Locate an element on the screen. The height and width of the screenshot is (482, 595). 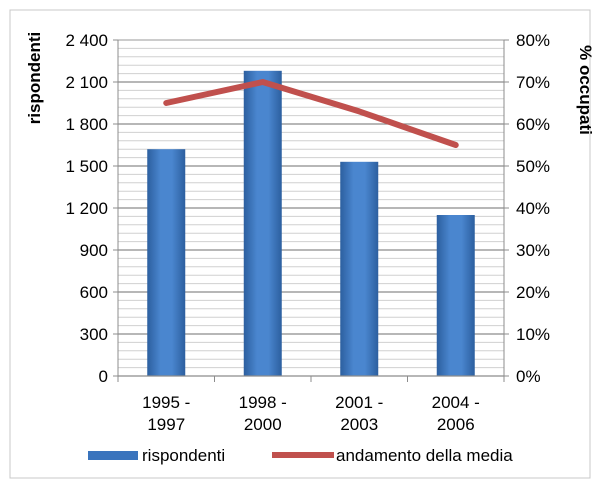
right-axis-ticks: 0% 10% 20% 30% 40% 50% 60% 70% 80% is located at coordinates (527, 208).